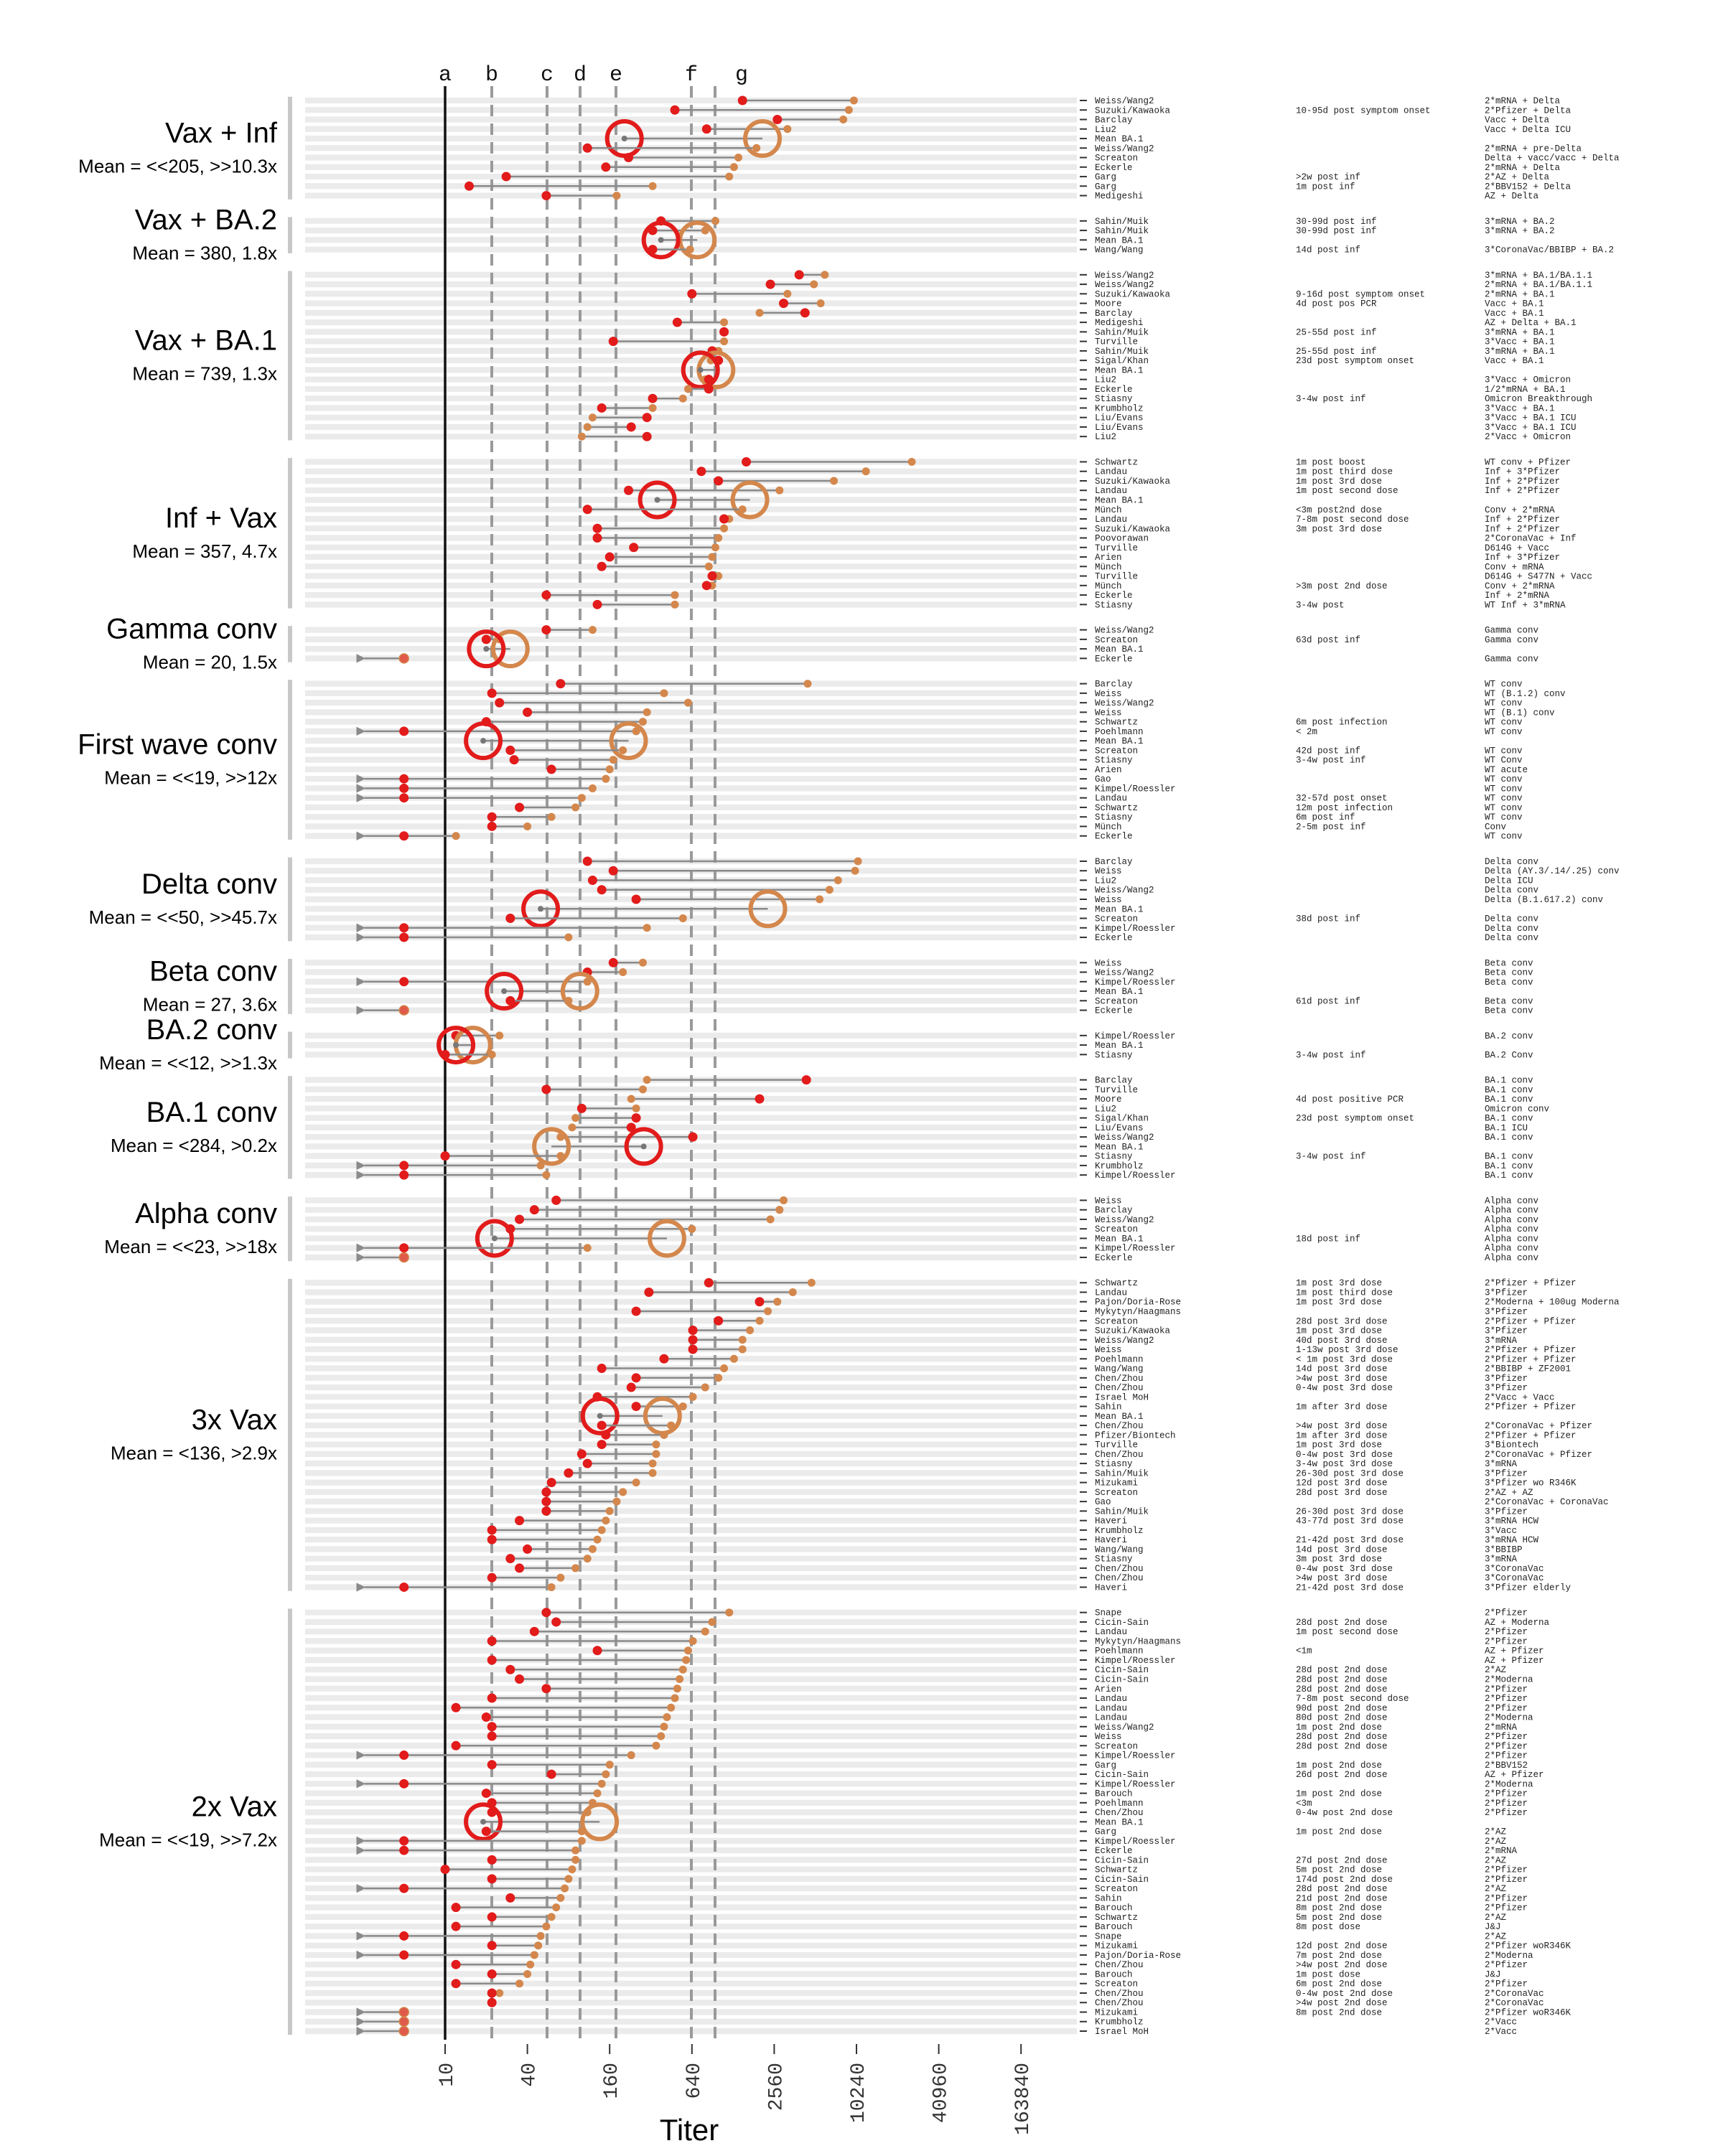  Describe the element at coordinates (1116, 1946) in the screenshot. I see `row-study: Mizukami` at that location.